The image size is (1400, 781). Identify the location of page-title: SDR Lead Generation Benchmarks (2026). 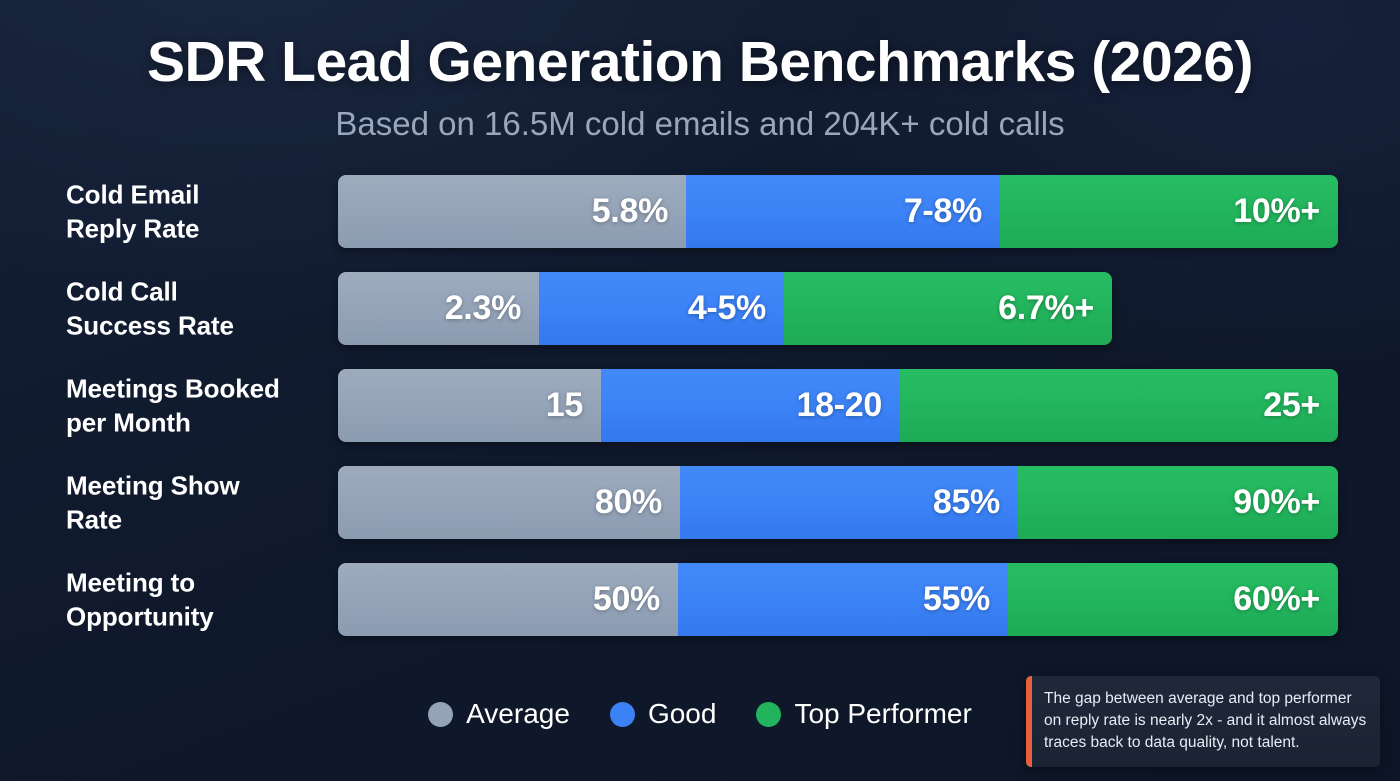
(700, 62).